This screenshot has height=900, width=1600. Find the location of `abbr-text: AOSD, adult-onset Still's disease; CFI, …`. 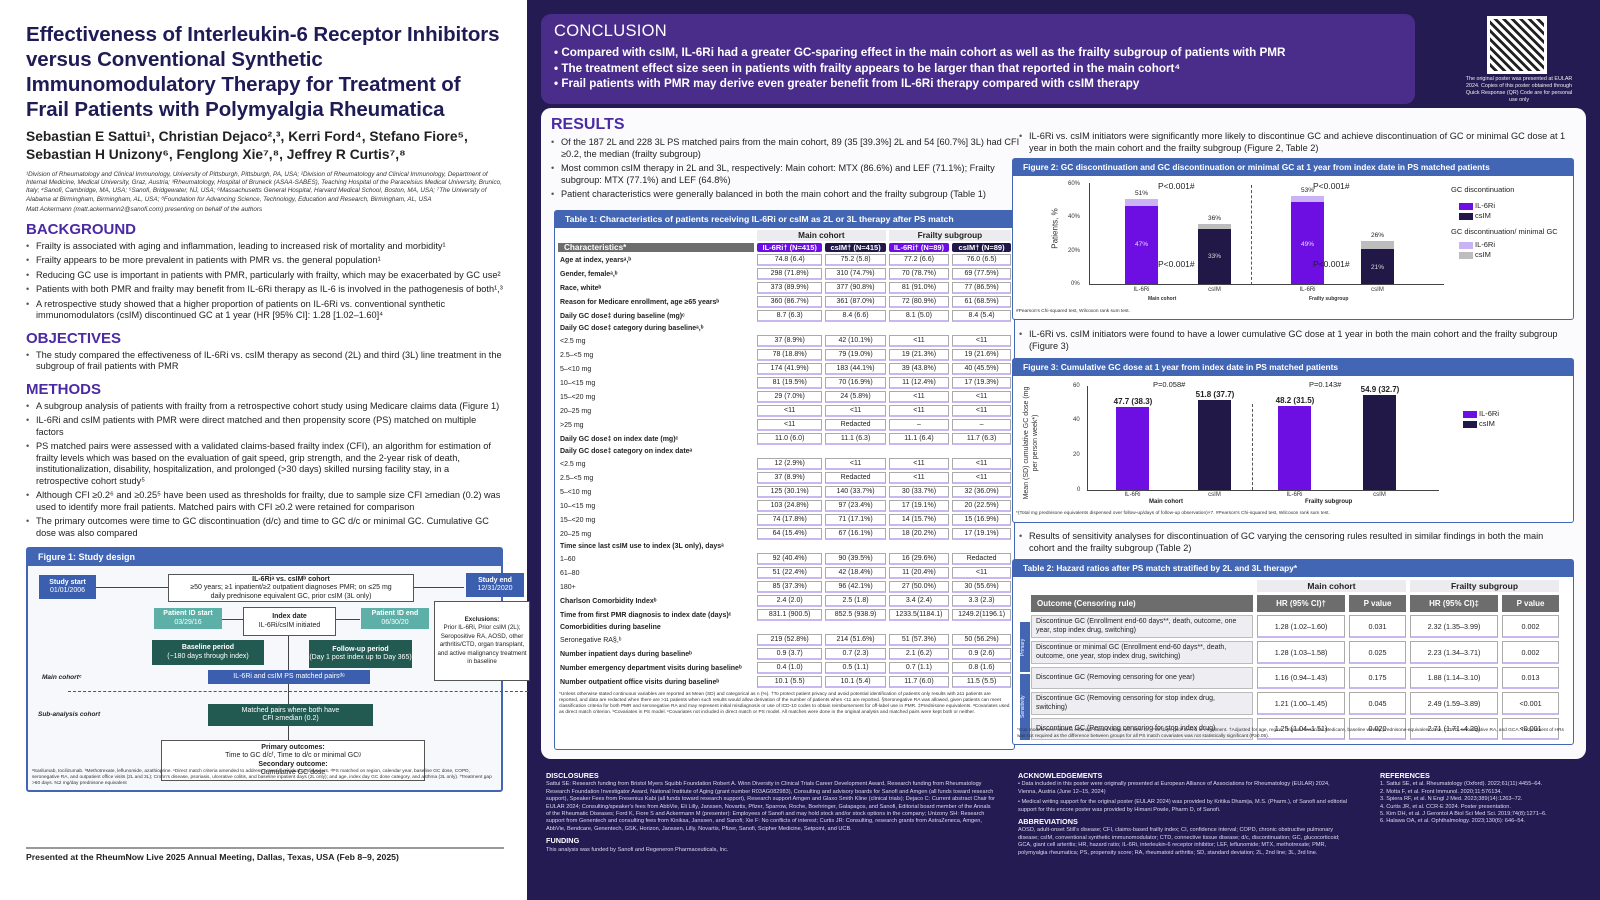

abbr-text: AOSD, adult-onset Still's disease; CFI, … is located at coordinates (1179, 841).